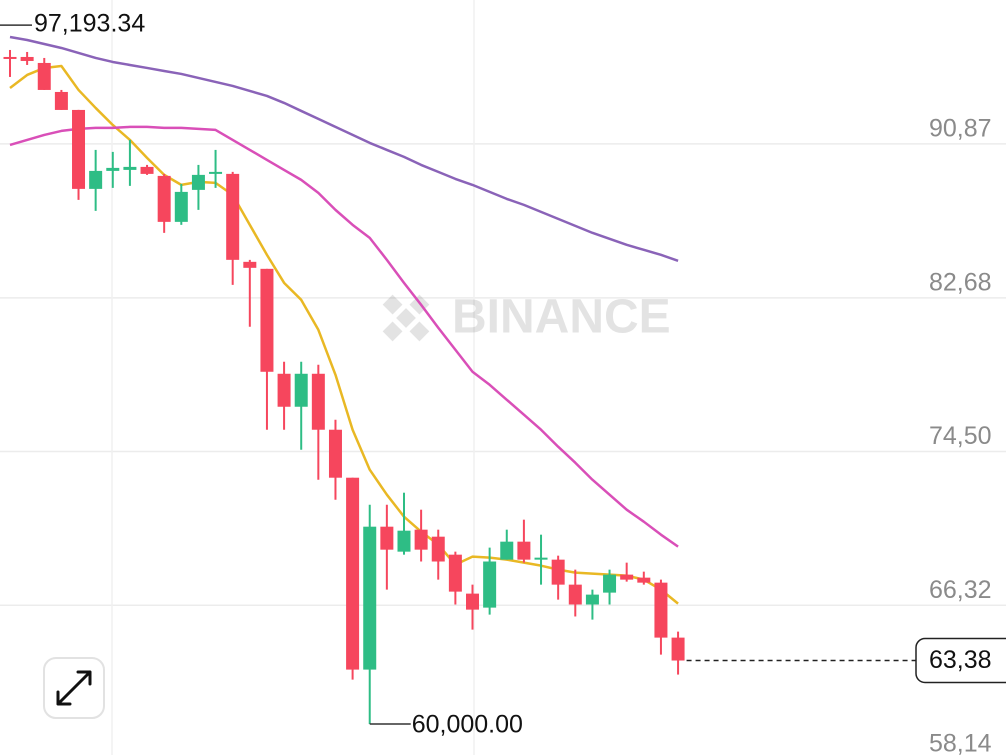  I want to click on expand-button, so click(74, 688).